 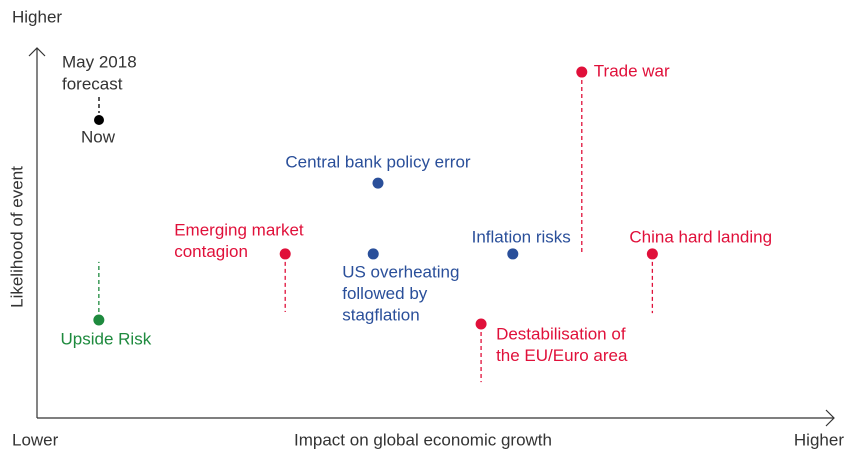 I want to click on risk-label: US overheating, so click(x=400, y=271).